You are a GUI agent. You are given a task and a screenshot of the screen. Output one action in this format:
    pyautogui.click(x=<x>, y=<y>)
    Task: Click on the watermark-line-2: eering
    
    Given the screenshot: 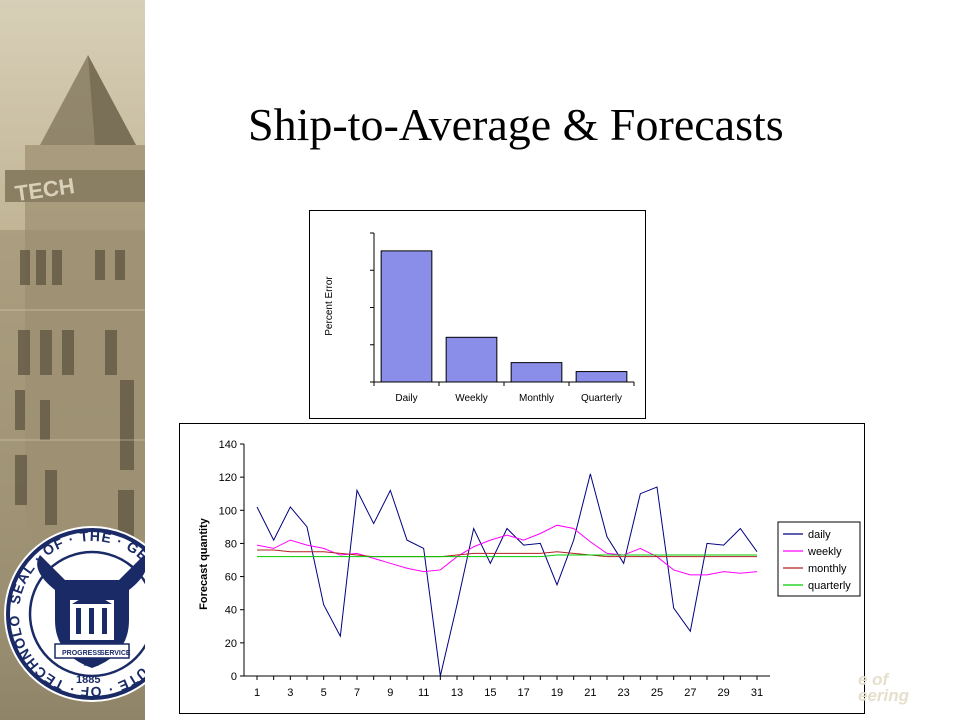 What is the action you would take?
    pyautogui.click(x=884, y=695)
    